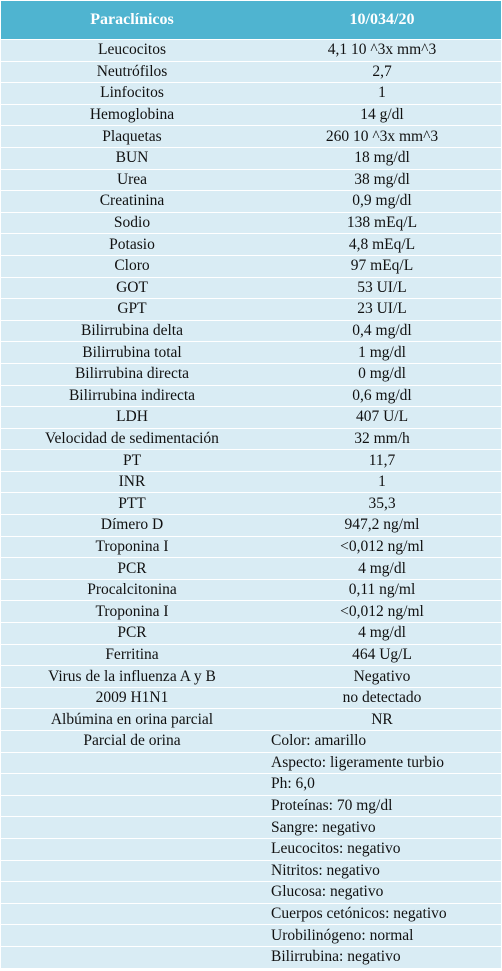  I want to click on test-name: Velocidad de sedimentación, so click(132, 438).